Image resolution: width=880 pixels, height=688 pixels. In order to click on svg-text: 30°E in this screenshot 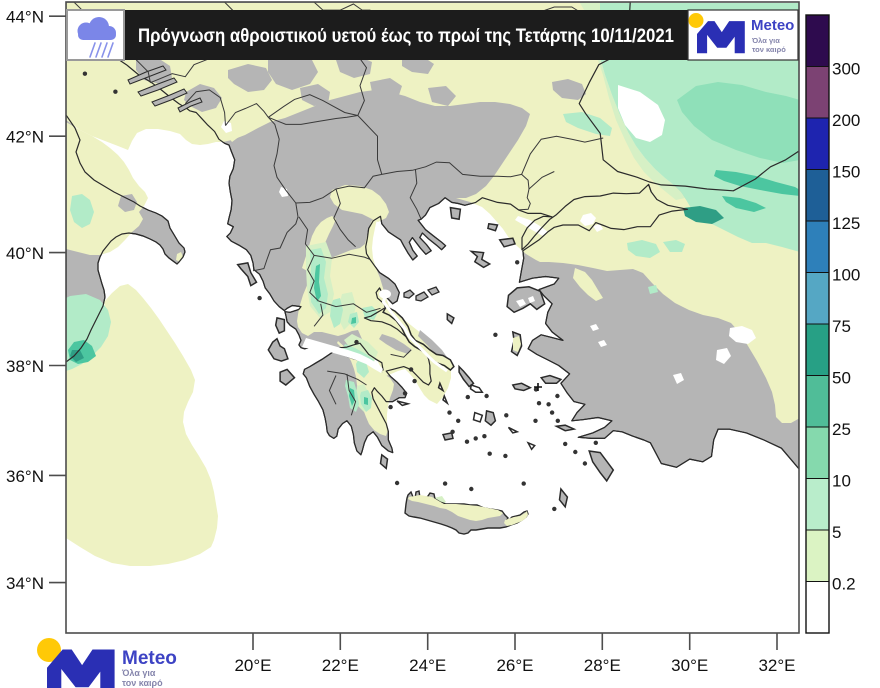, I will do `click(689, 665)`.